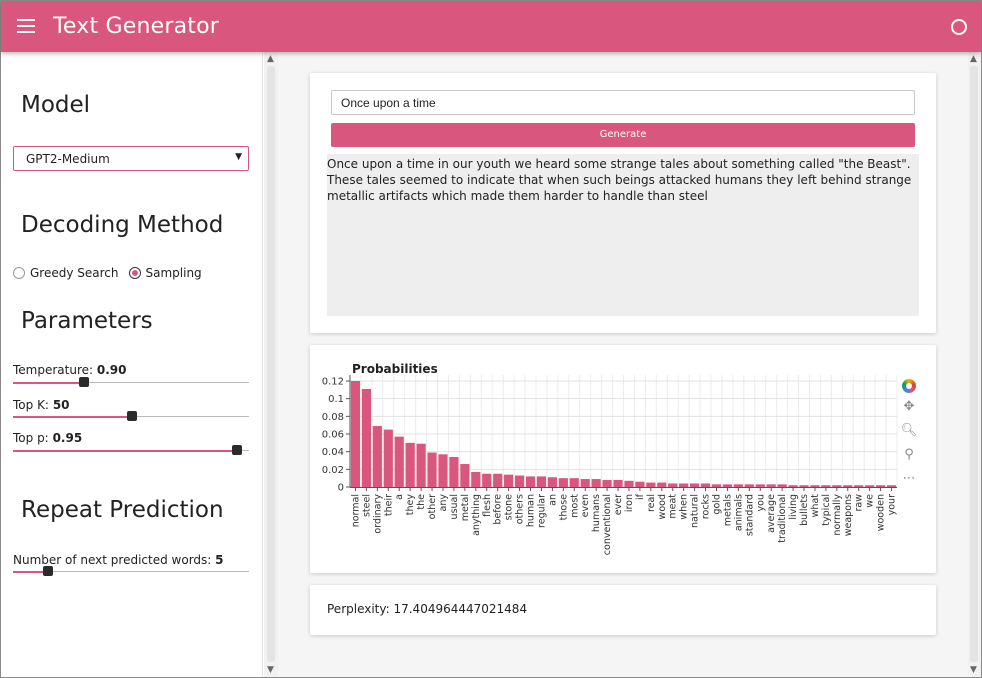 Image resolution: width=982 pixels, height=678 pixels. Describe the element at coordinates (131, 158) in the screenshot. I see `model-select: GPT2-Medium ▼` at that location.